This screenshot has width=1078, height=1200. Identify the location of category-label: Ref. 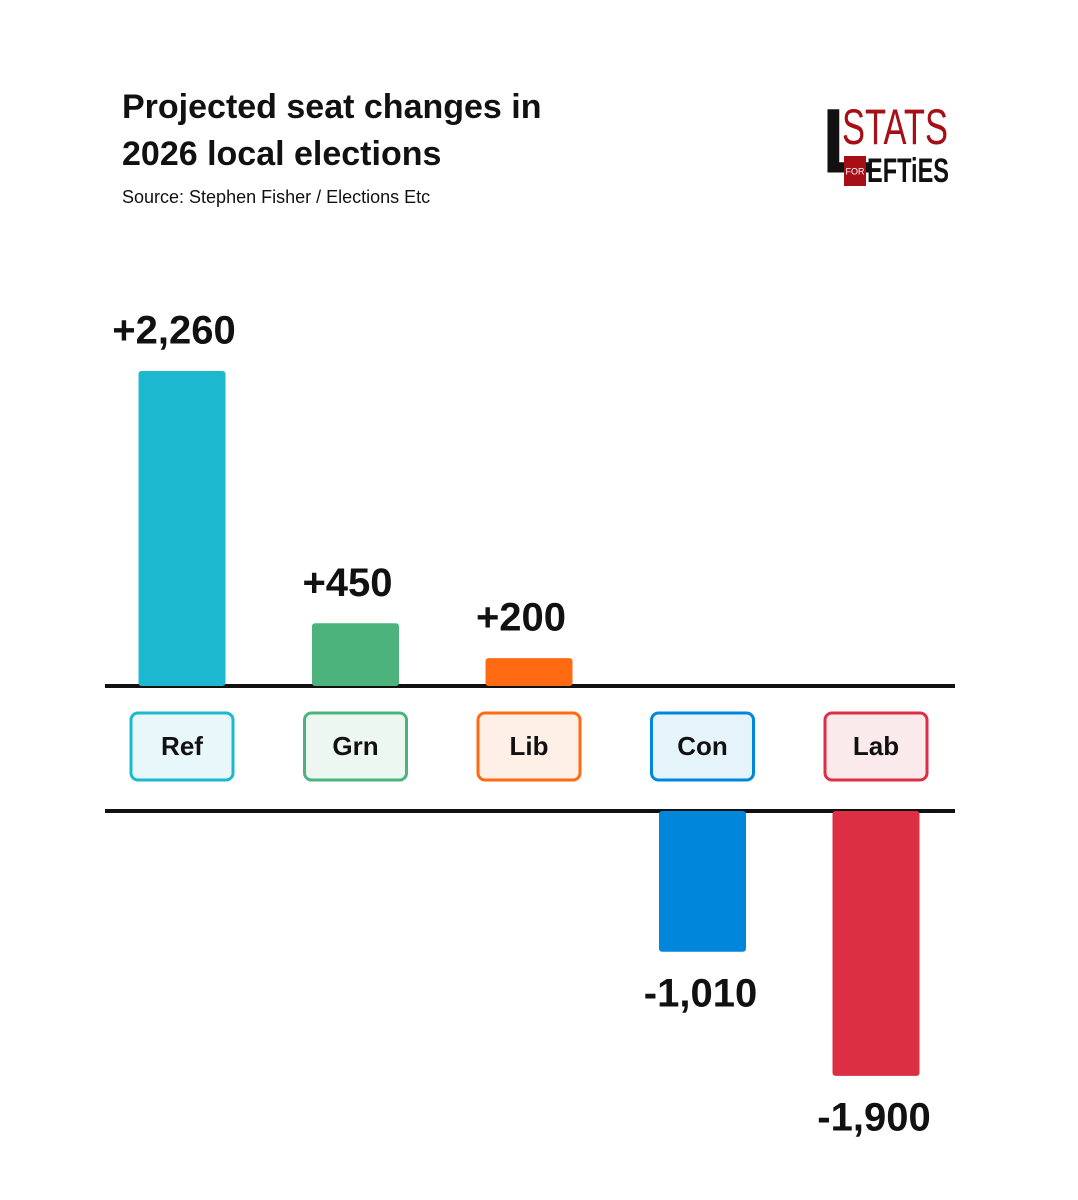
(182, 746).